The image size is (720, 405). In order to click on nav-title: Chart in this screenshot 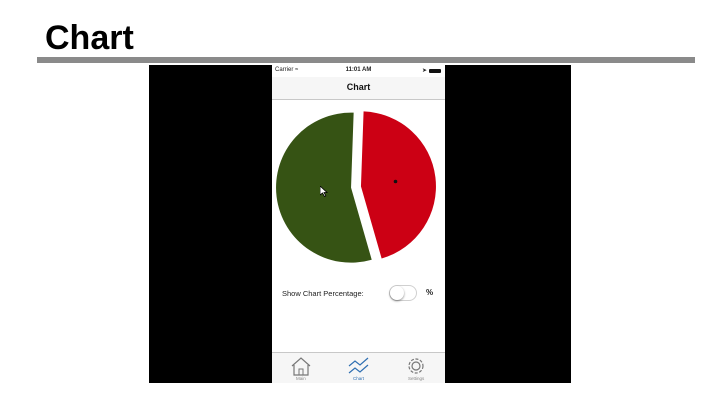, I will do `click(358, 87)`.